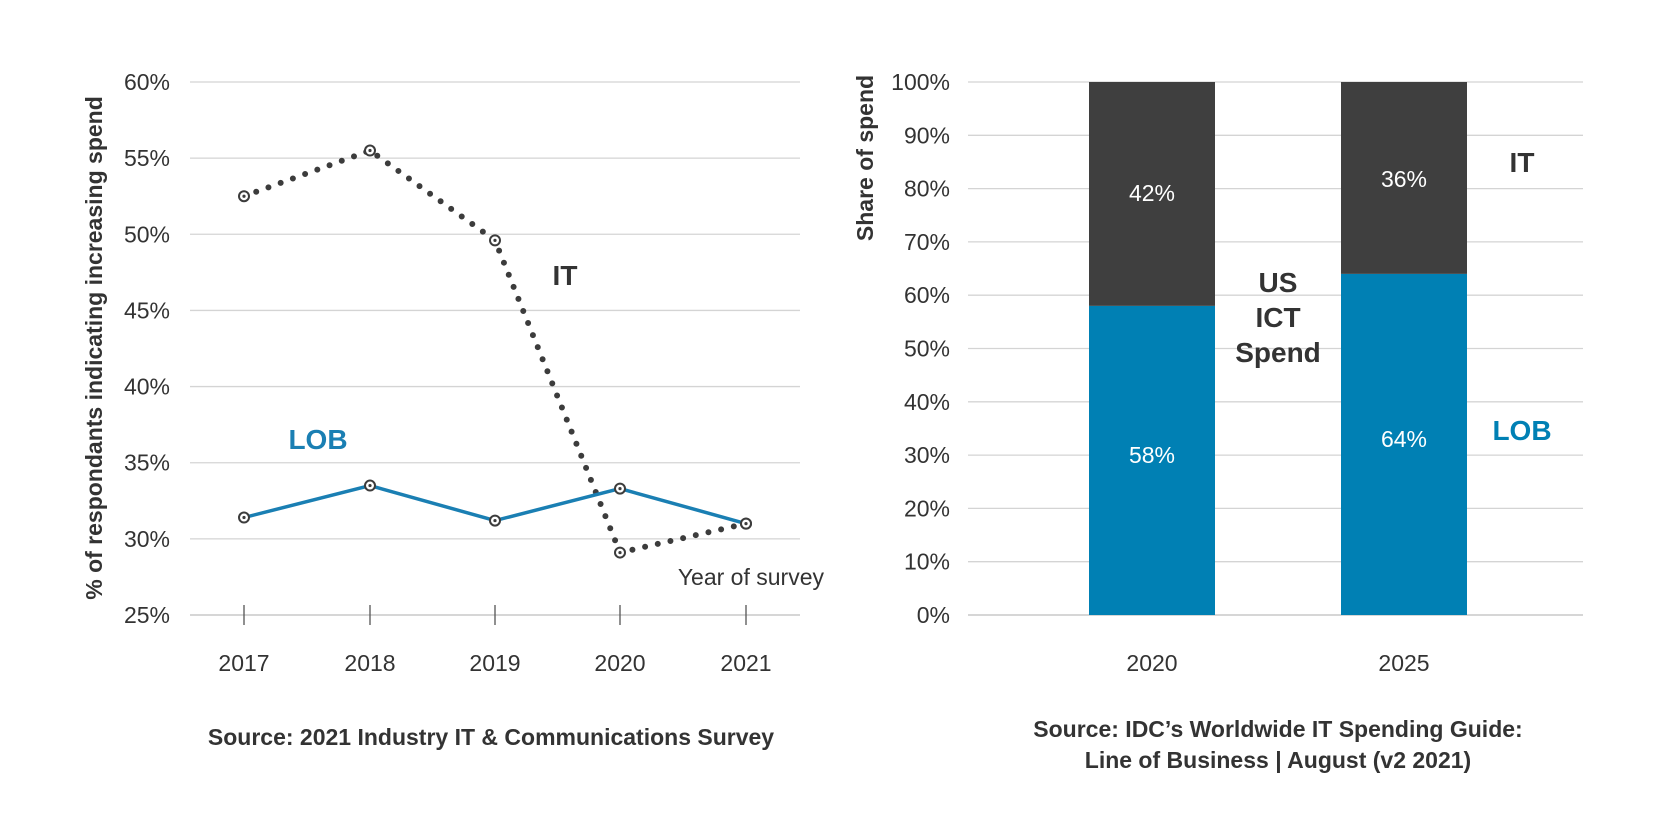 This screenshot has height=833, width=1667. I want to click on annotation-us-ict-spend: US, so click(1278, 282).